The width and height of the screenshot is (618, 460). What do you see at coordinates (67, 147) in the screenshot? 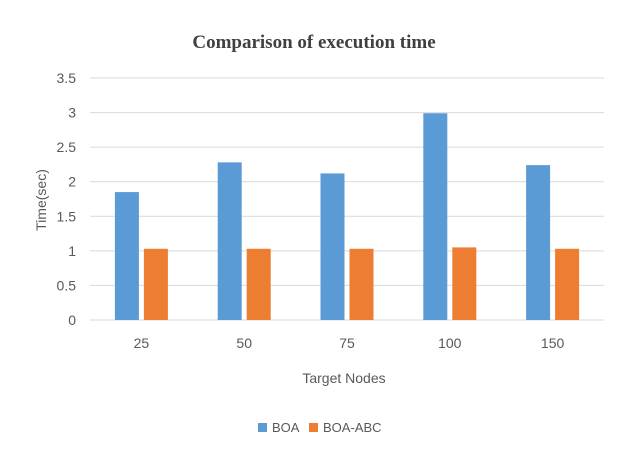
I see `y-tick-label: 2.5` at bounding box center [67, 147].